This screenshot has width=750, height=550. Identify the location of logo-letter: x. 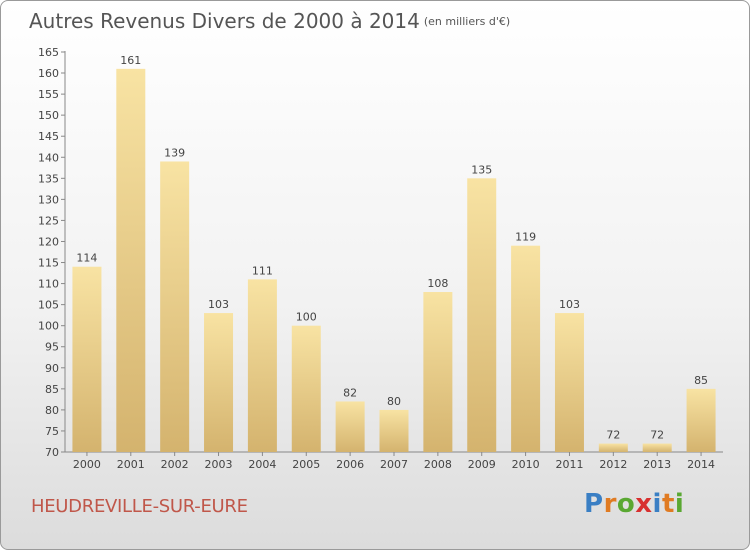
(644, 504).